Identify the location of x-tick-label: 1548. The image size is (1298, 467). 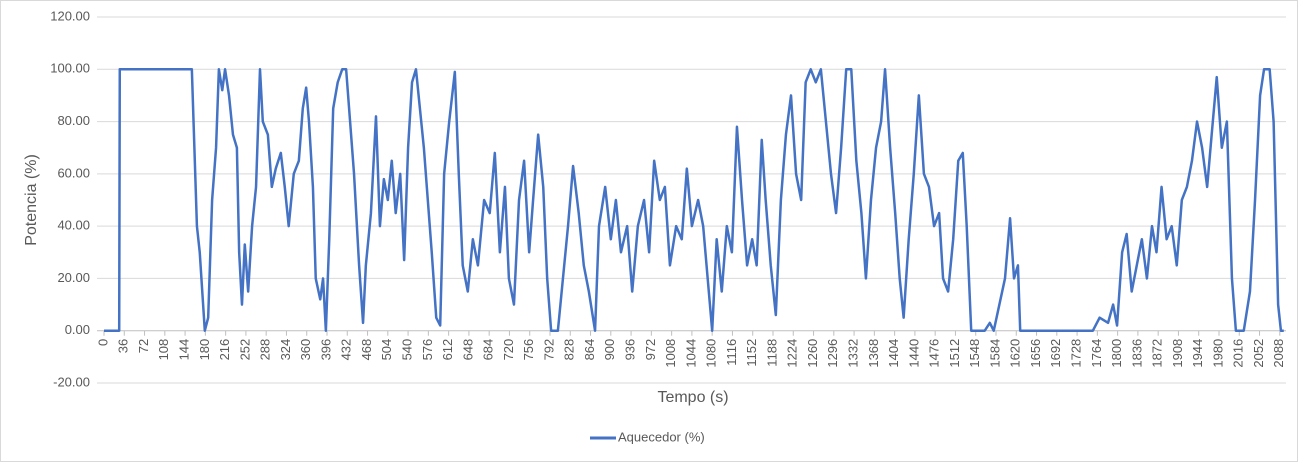
(974, 353).